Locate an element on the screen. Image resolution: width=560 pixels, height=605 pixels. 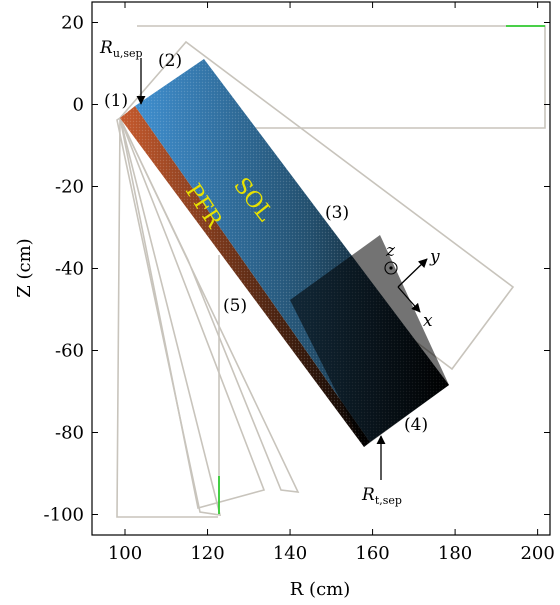
y-axis-label: y is located at coordinates (434, 257).